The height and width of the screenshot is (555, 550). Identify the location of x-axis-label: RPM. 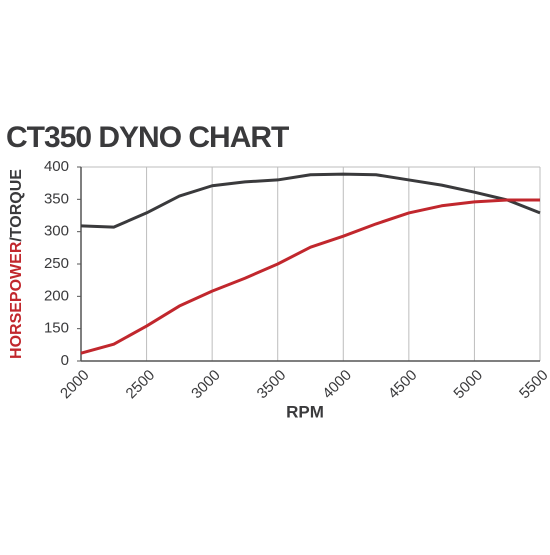
(305, 411).